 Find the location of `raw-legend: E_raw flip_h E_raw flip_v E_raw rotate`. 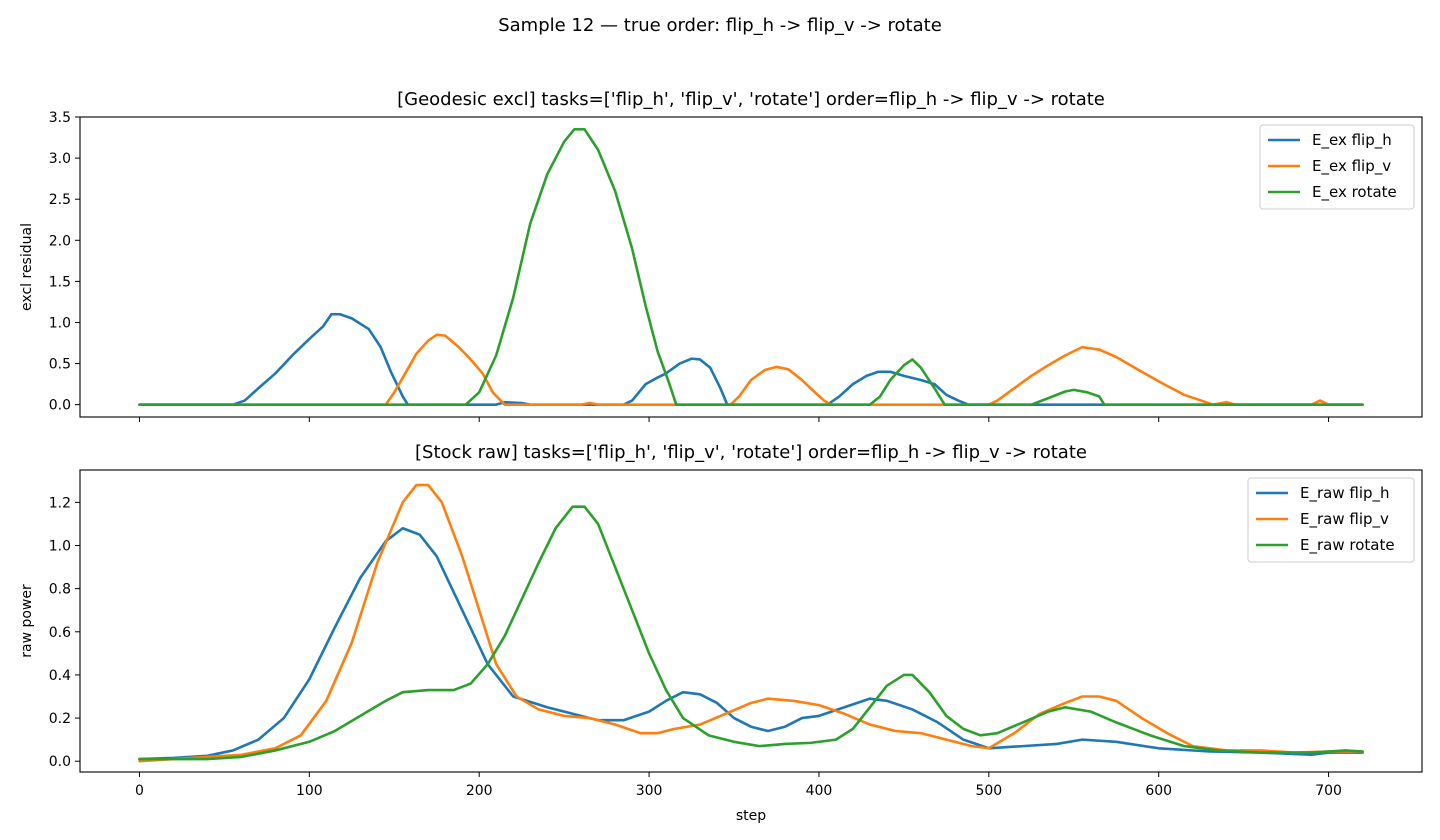

raw-legend: E_raw flip_h E_raw flip_v E_raw rotate is located at coordinates (1331, 520).